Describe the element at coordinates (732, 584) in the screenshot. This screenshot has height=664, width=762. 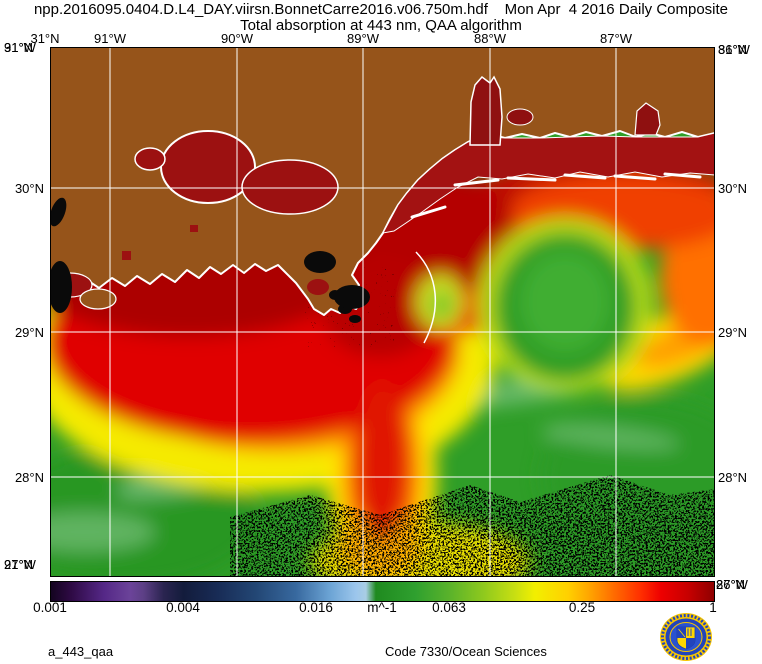
I see `corner-label-bottom-right: 86°W 27°N` at that location.